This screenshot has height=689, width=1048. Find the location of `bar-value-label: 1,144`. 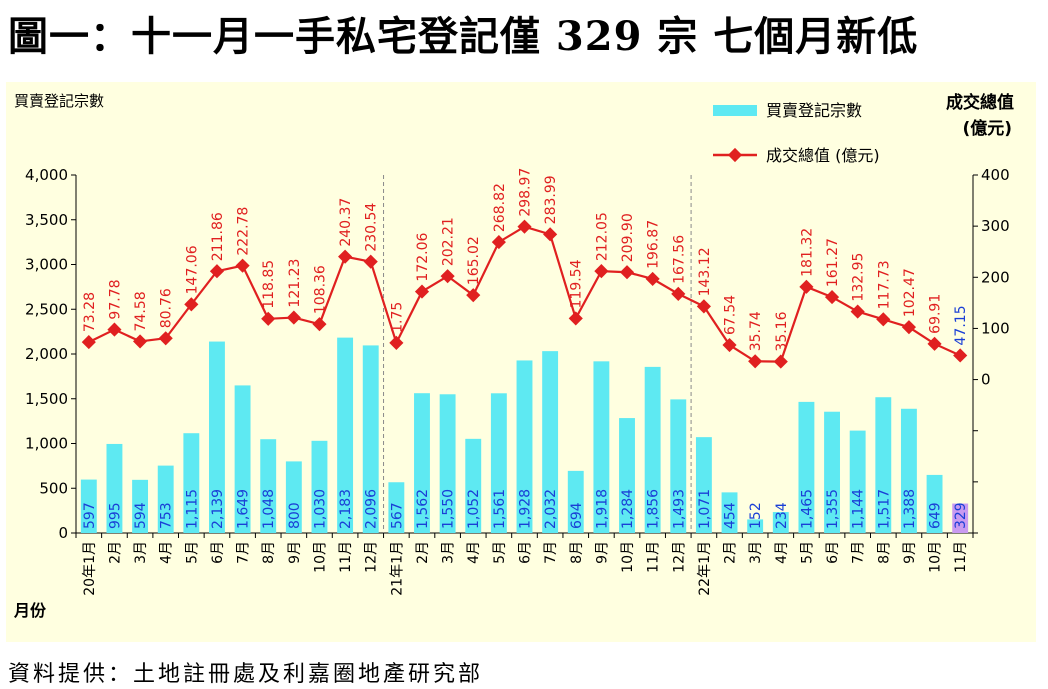

bar-value-label: 1,144 is located at coordinates (859, 509).